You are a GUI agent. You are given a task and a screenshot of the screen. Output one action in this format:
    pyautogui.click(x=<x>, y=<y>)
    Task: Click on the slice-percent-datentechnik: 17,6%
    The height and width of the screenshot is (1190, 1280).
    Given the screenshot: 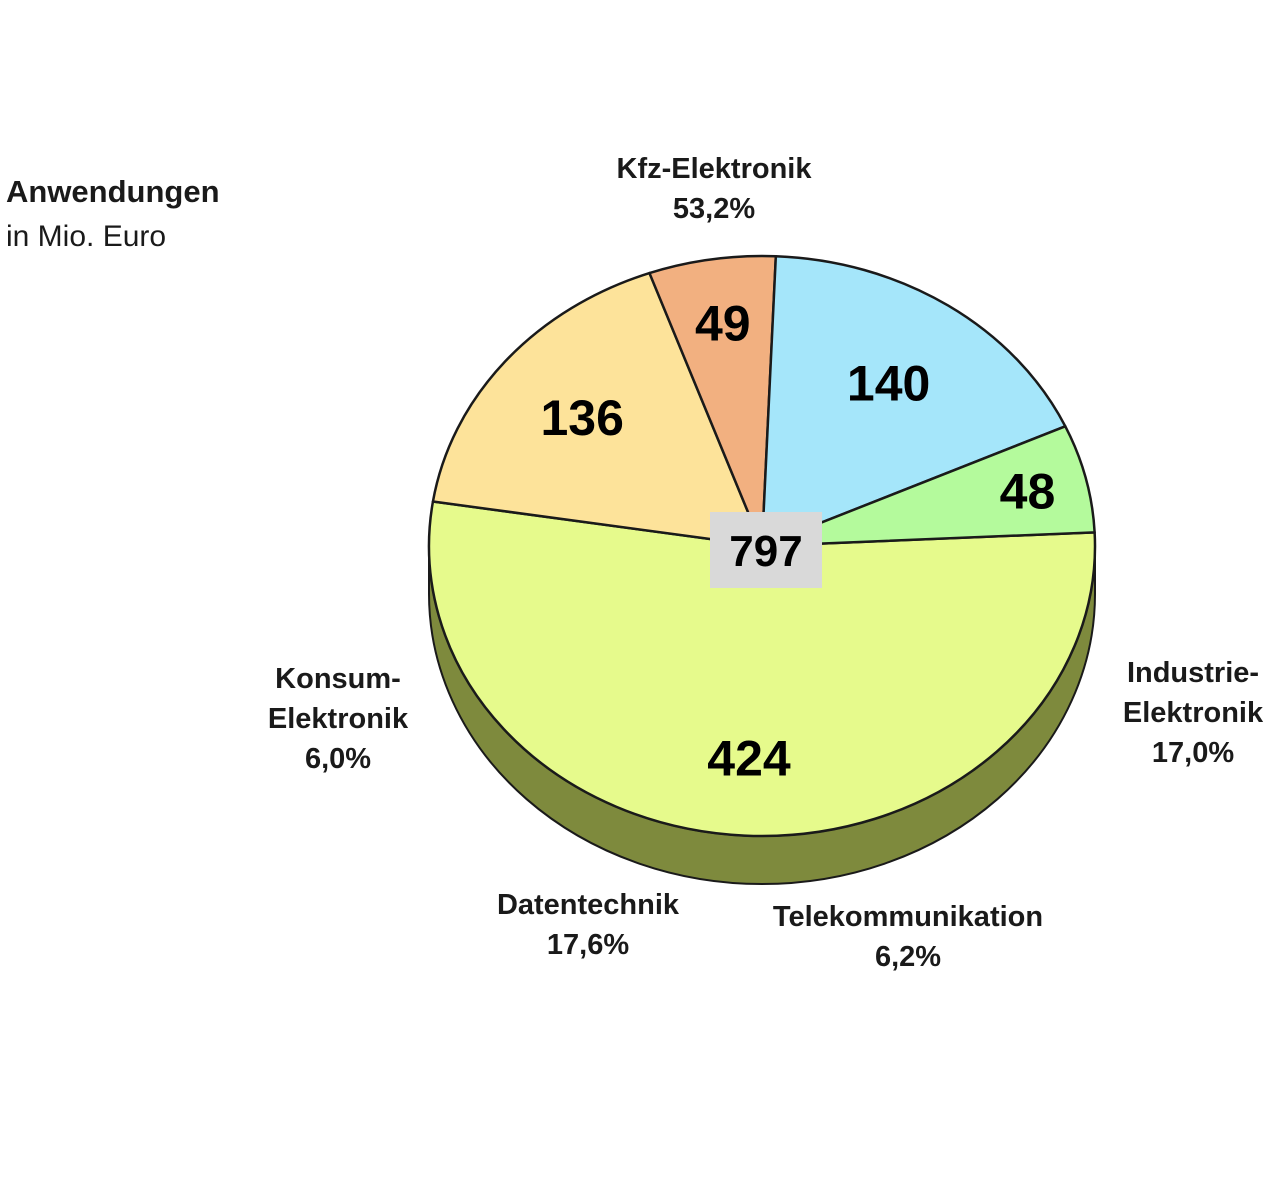 What is the action you would take?
    pyautogui.click(x=588, y=945)
    